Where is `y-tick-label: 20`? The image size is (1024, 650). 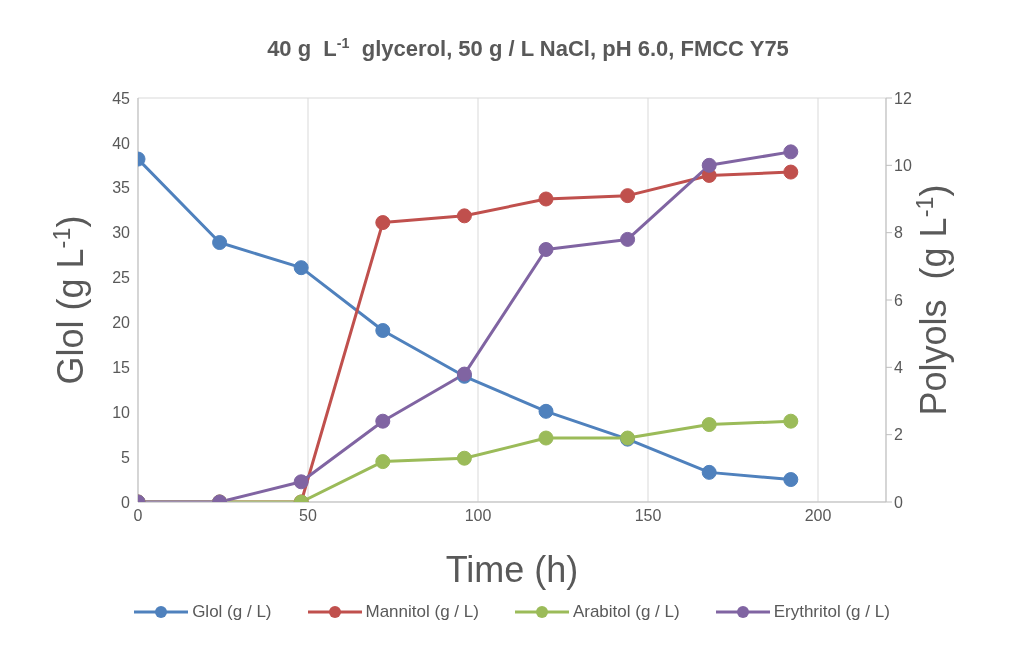
y-tick-label: 20 is located at coordinates (121, 323).